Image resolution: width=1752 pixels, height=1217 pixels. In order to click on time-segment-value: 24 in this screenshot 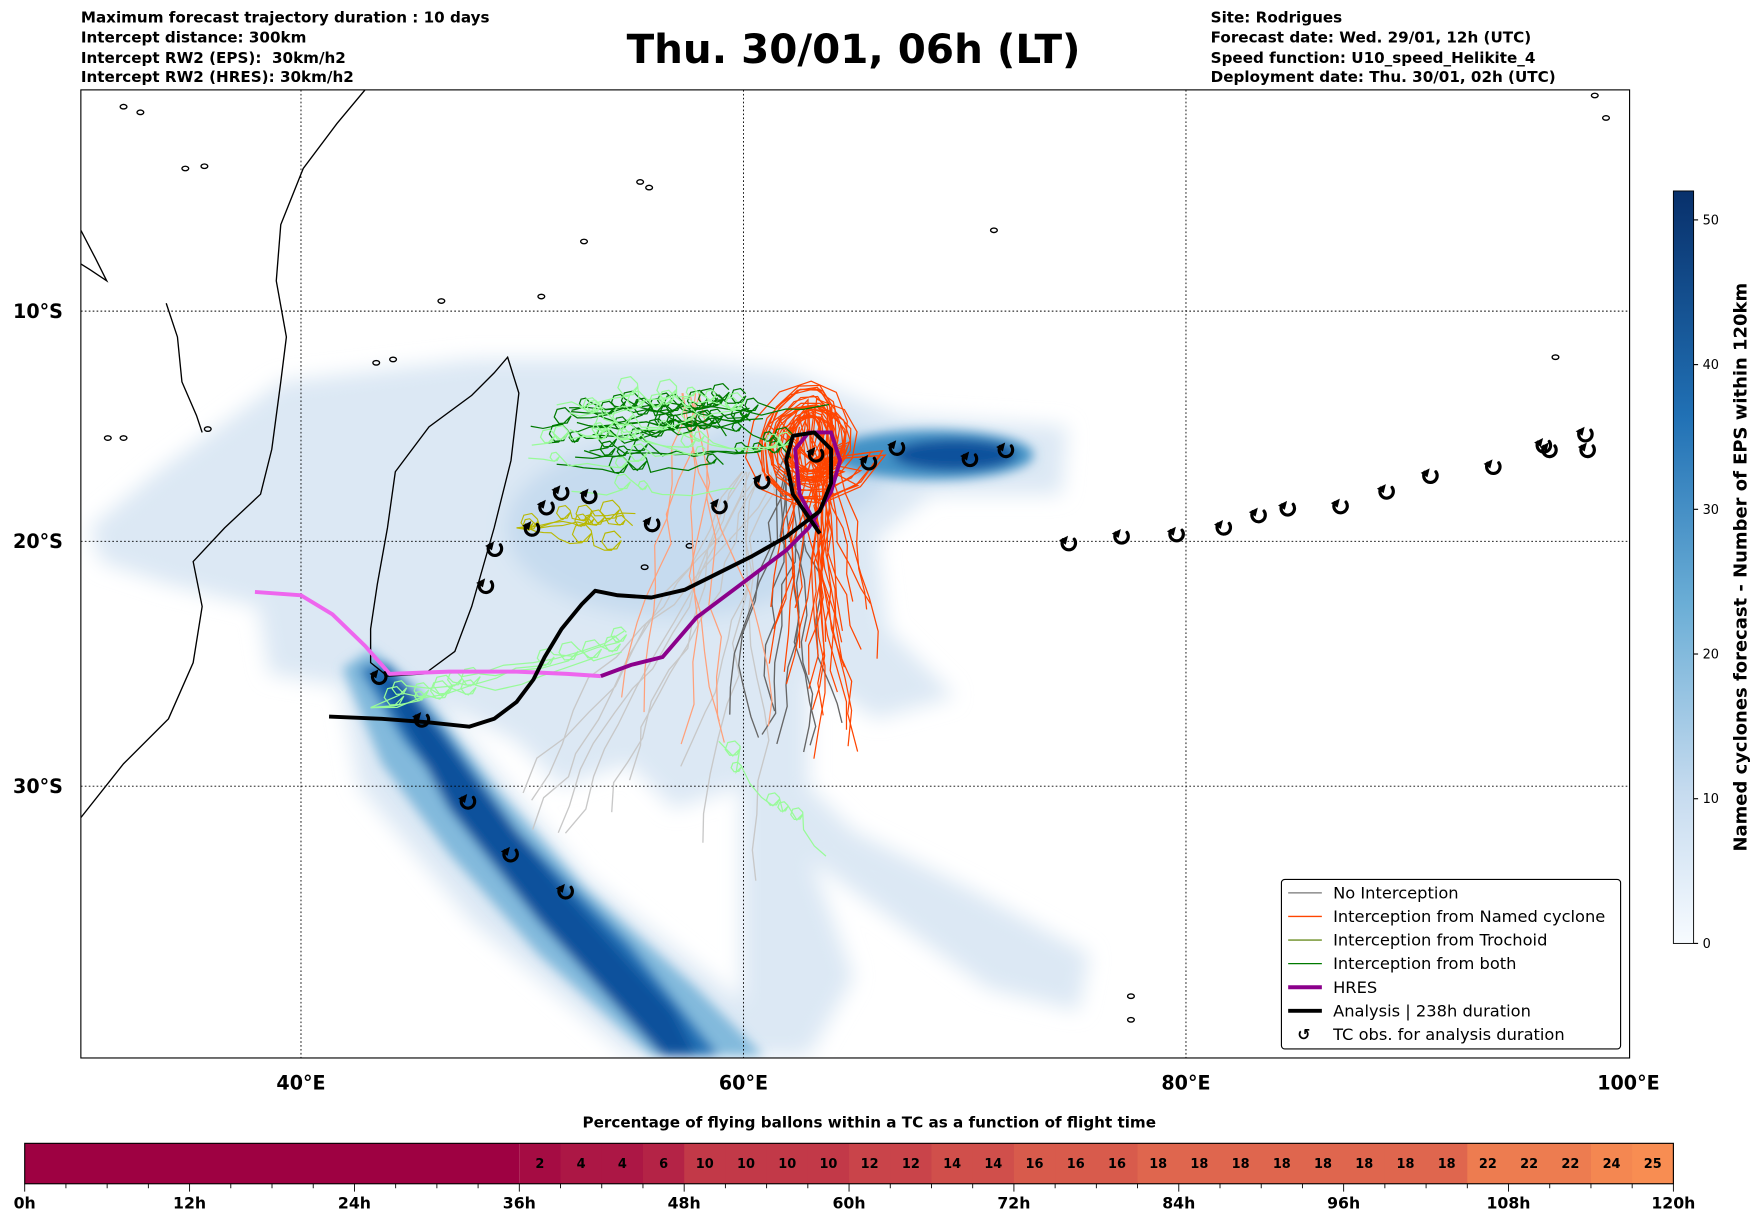, I will do `click(1612, 1164)`.